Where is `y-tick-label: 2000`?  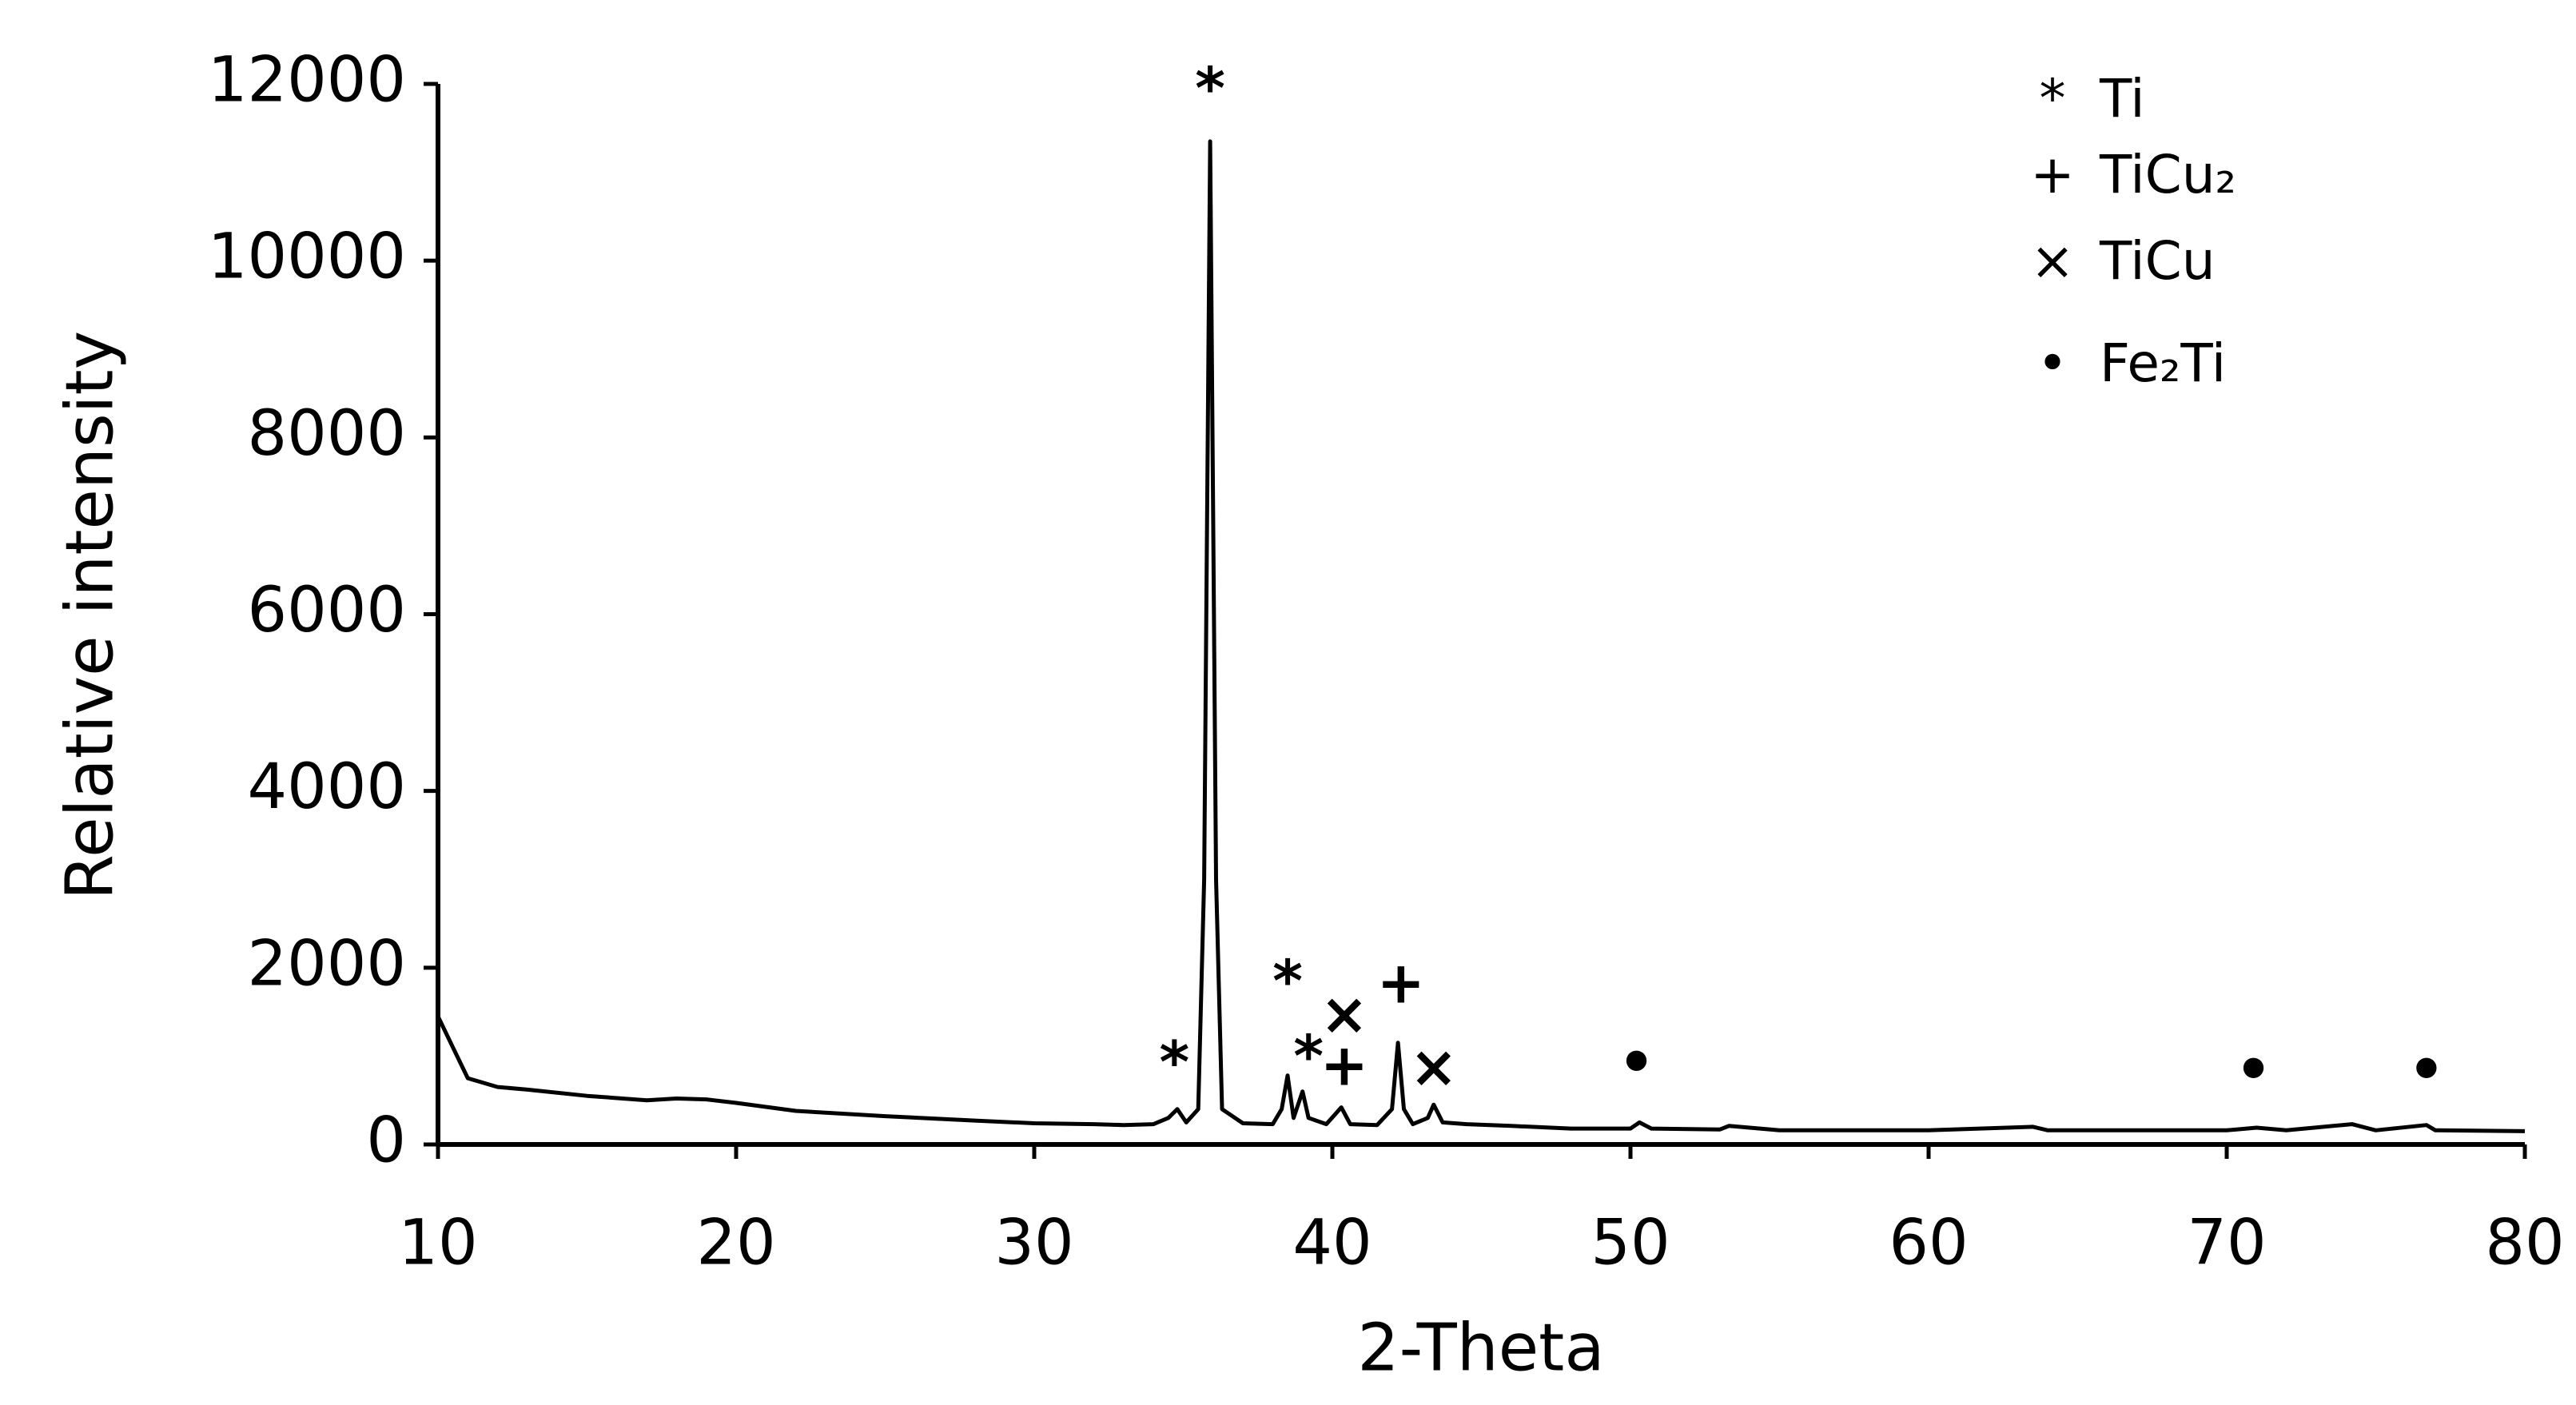 y-tick-label: 2000 is located at coordinates (326, 964).